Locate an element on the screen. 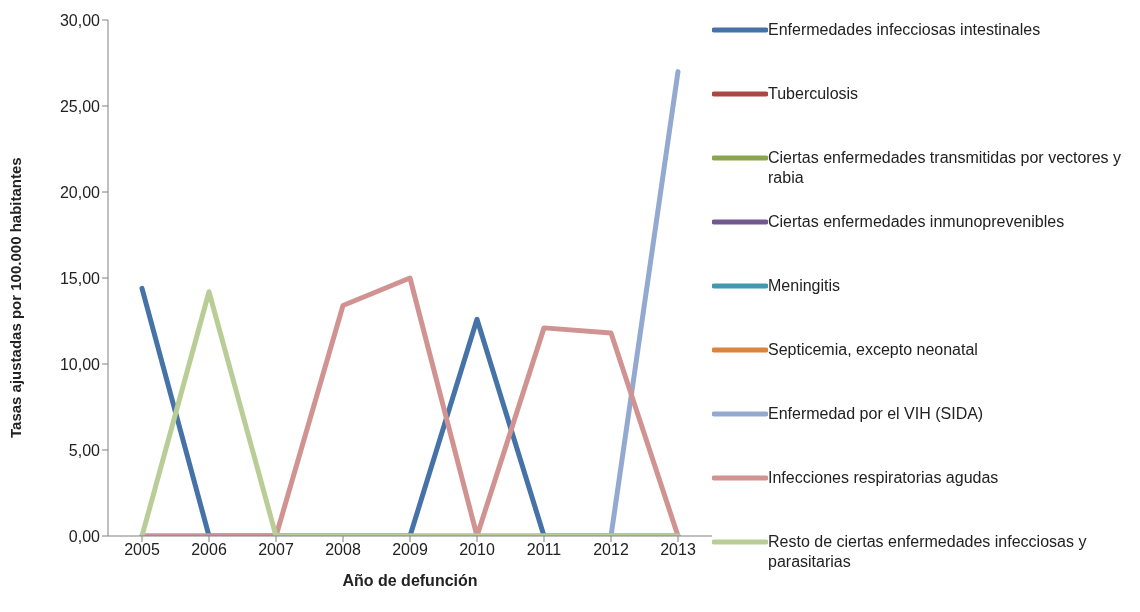 The image size is (1140, 612). y-tick-label: 0,00 is located at coordinates (84, 536).